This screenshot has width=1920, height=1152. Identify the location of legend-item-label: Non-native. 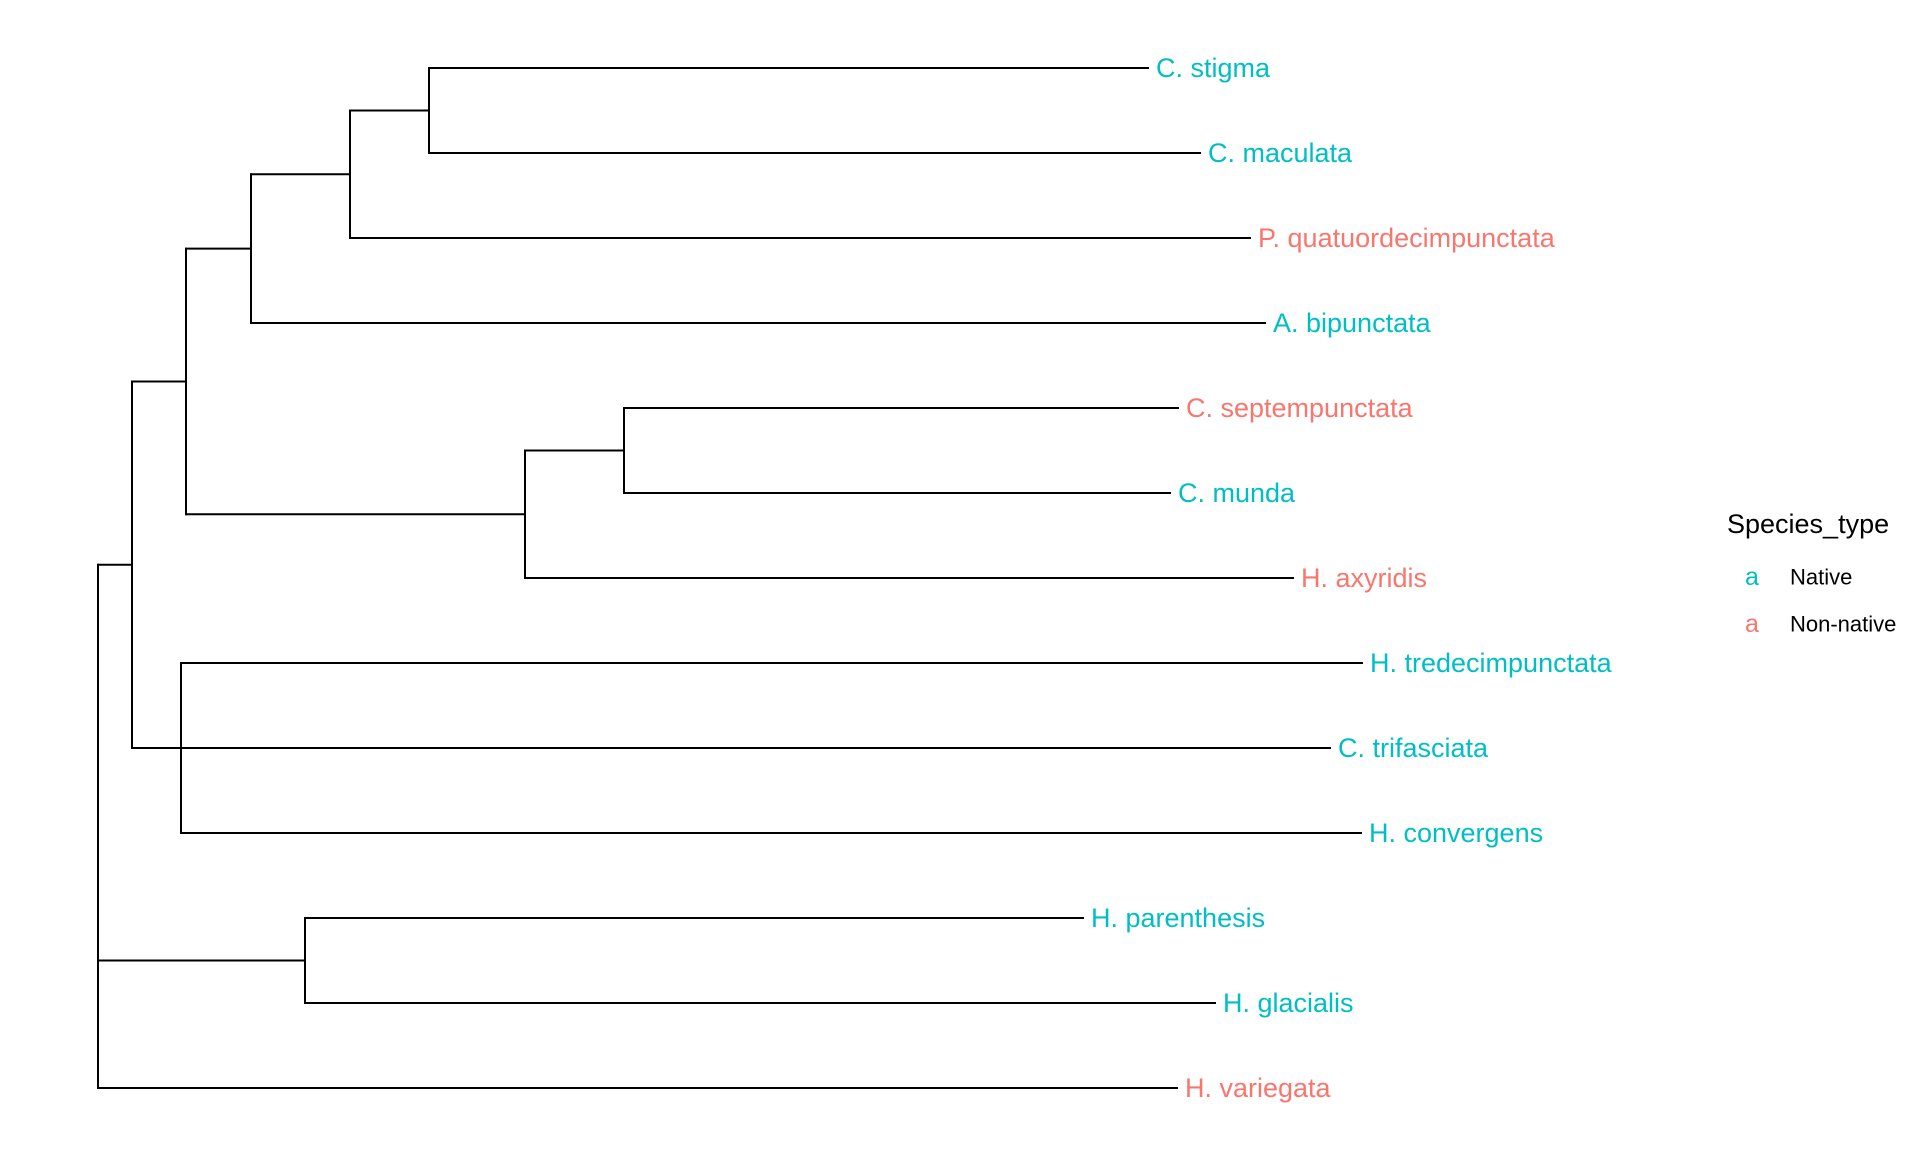
(1843, 624).